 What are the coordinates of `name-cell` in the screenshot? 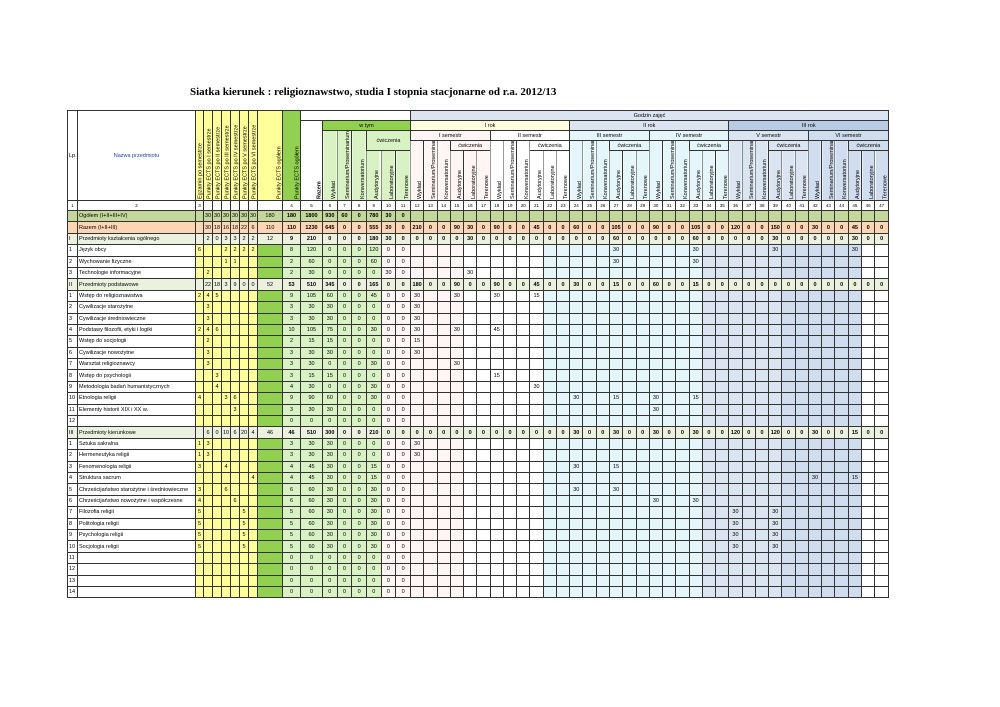 It's located at (136, 569).